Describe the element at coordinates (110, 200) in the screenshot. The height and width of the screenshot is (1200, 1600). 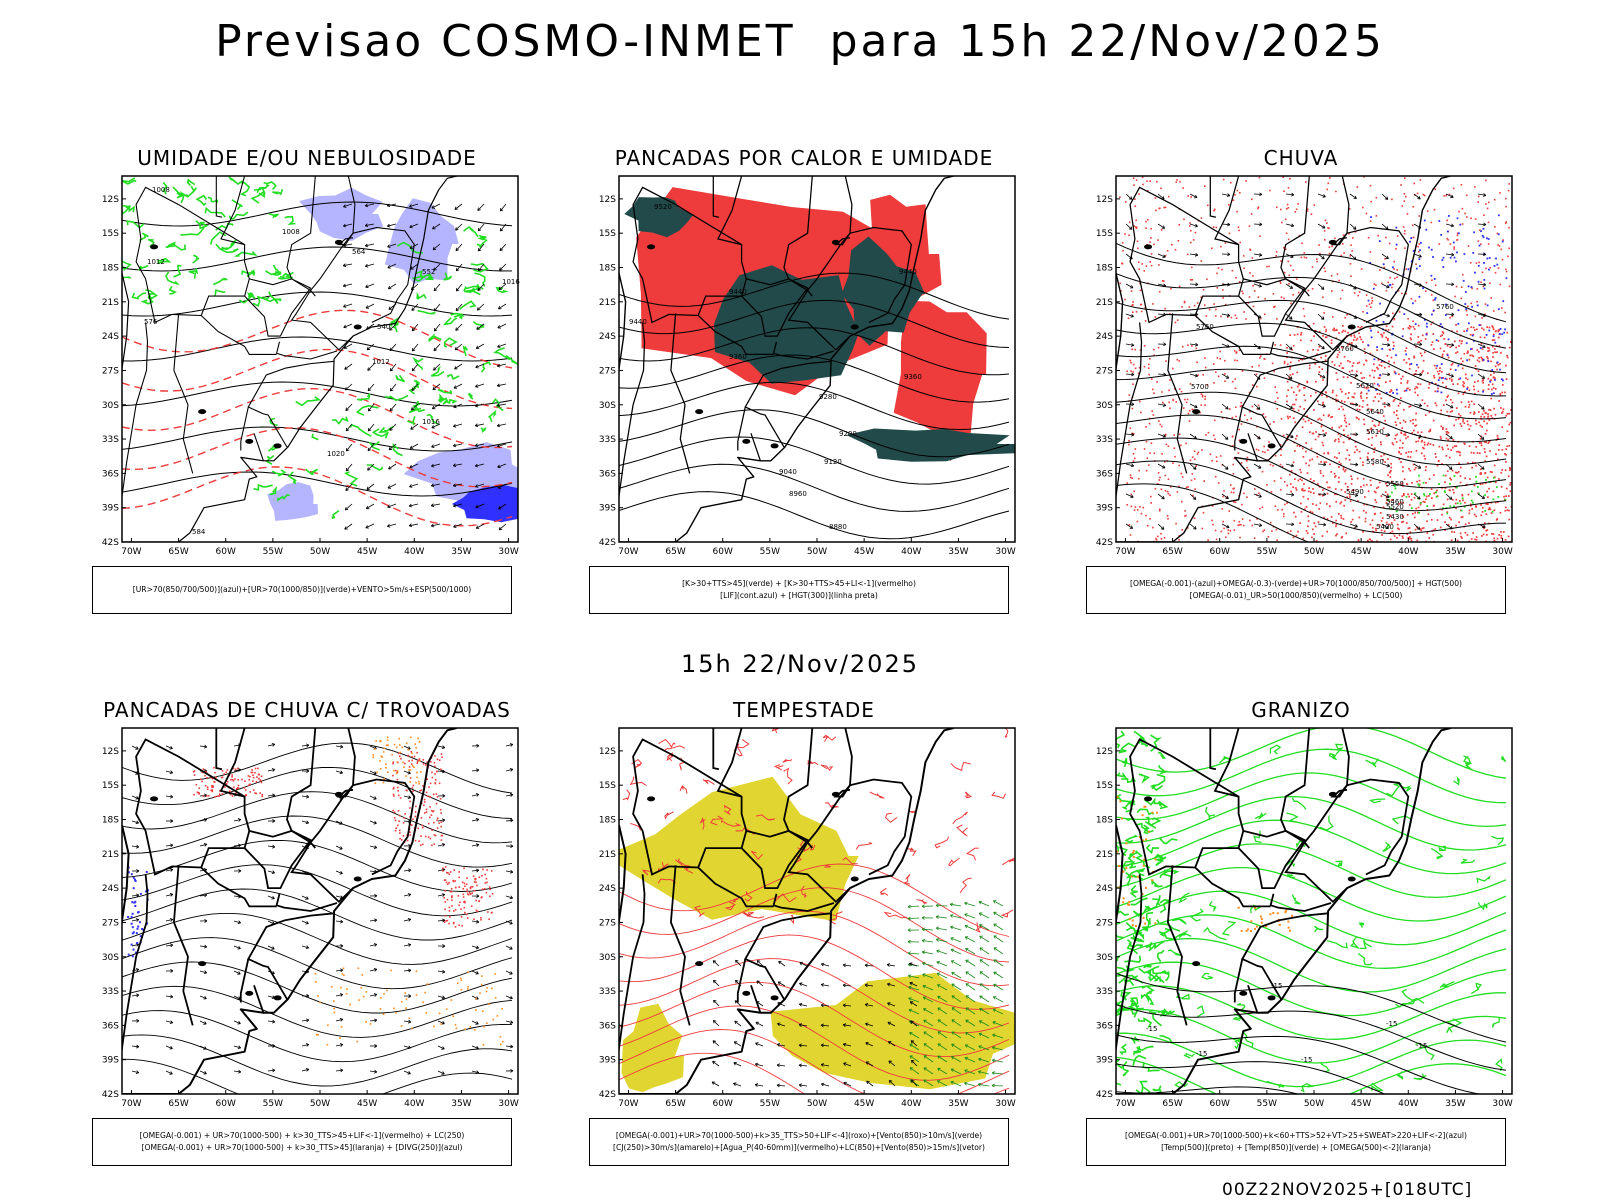
I see `lat-label: 12S` at that location.